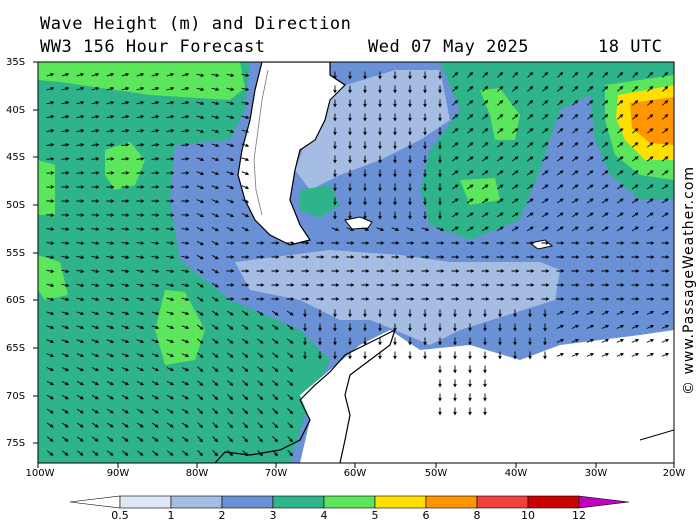 The width and height of the screenshot is (700, 525). I want to click on lat-label-60s: 60S, so click(16, 300).